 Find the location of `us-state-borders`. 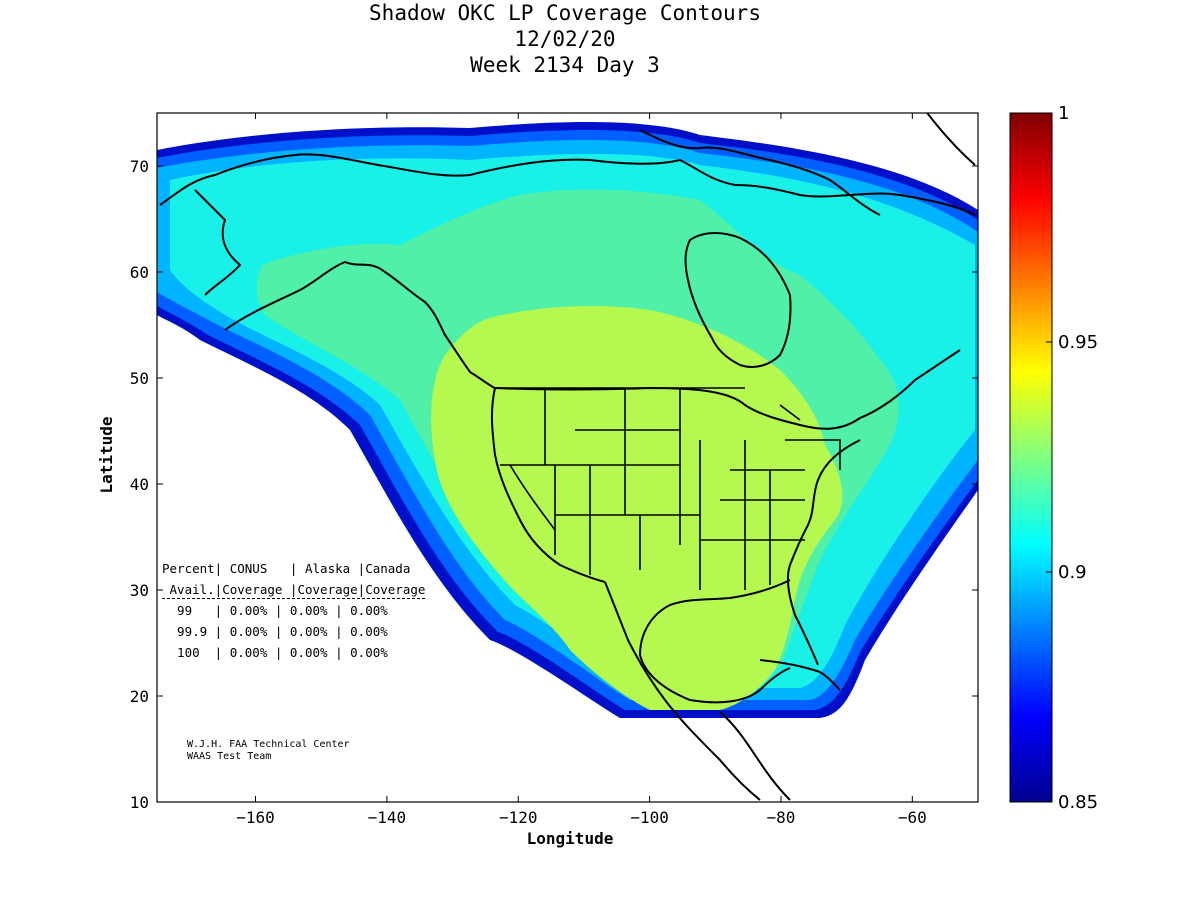

us-state-borders is located at coordinates (668, 488).